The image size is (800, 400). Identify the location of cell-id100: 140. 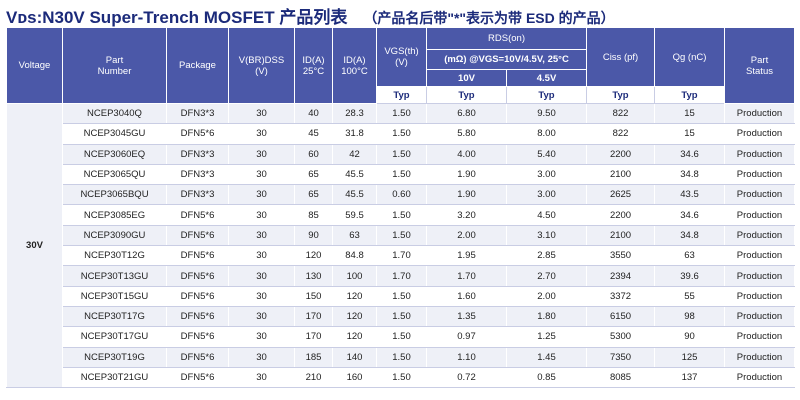
(354, 357).